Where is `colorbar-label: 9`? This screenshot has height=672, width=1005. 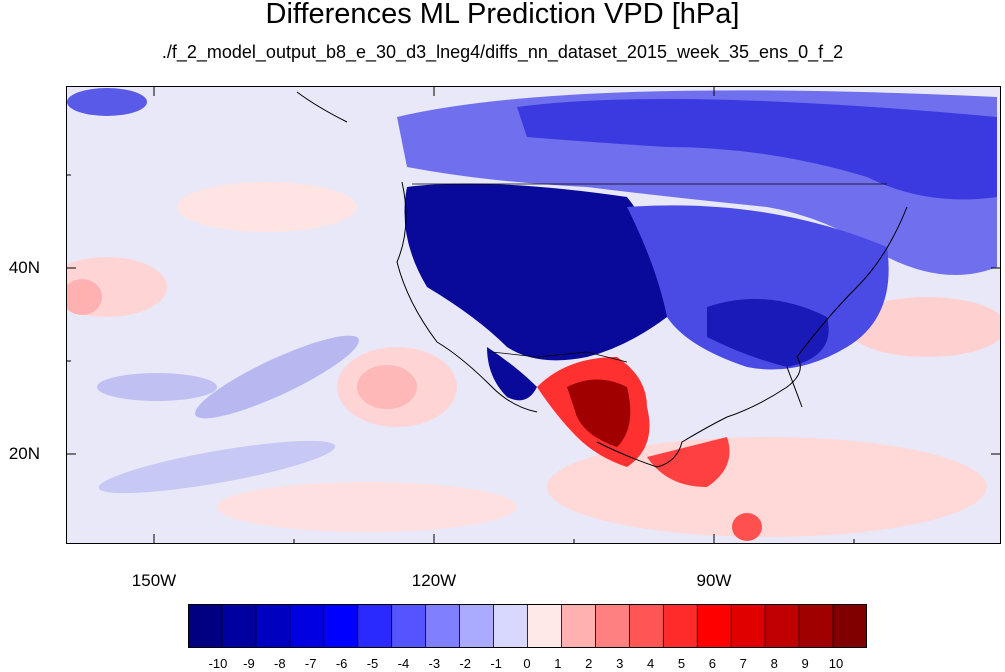 colorbar-label: 9 is located at coordinates (805, 663).